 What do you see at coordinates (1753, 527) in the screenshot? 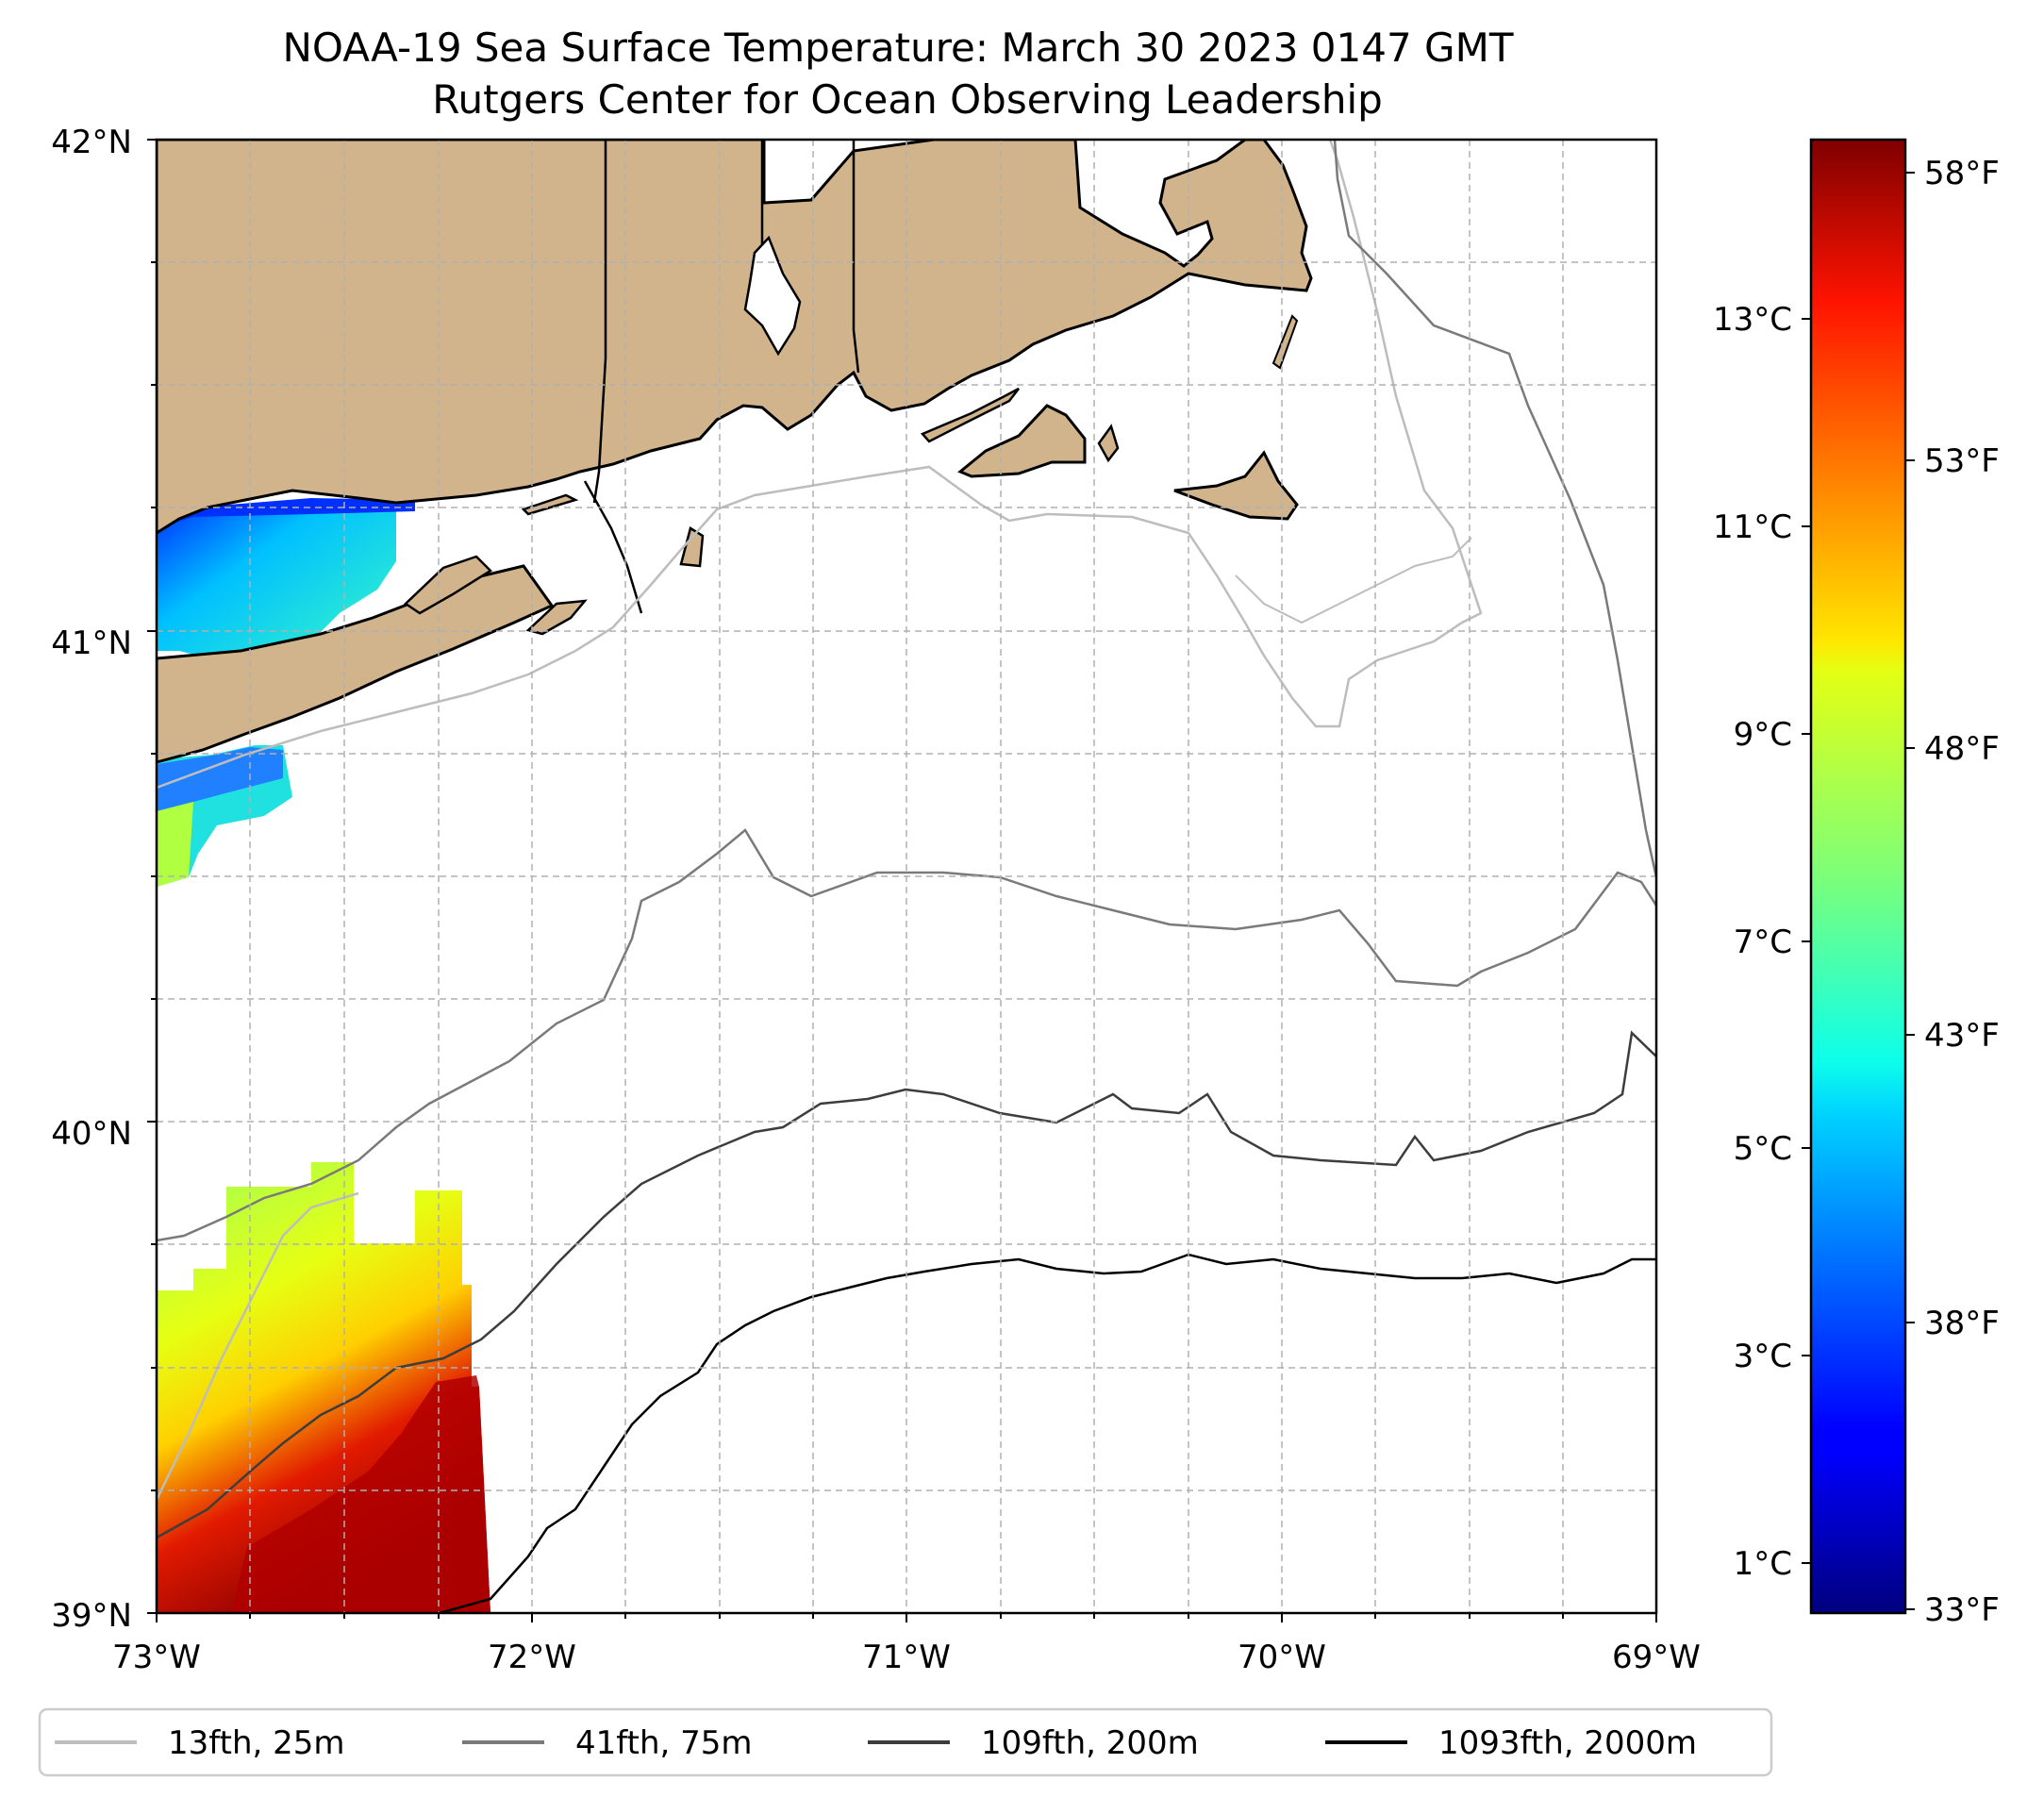
I see `colorbar-c-label-11: 11°C` at bounding box center [1753, 527].